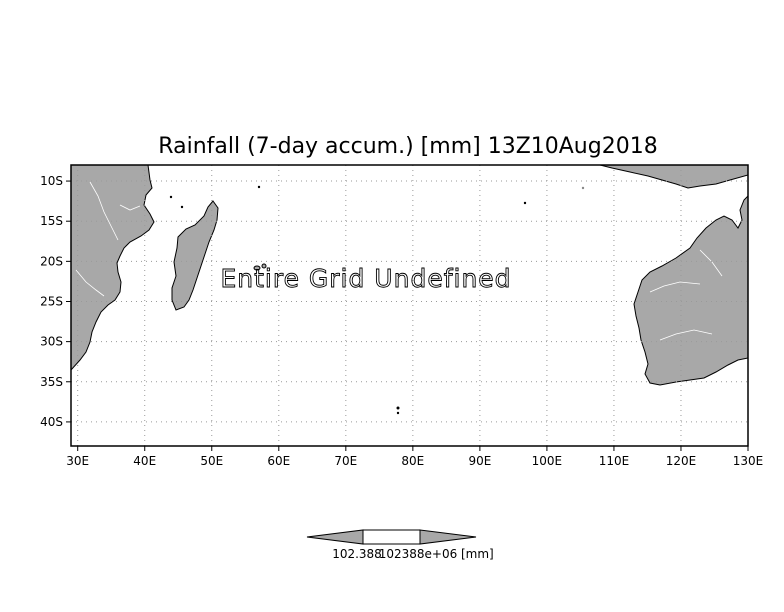 Image resolution: width=784 pixels, height=612 pixels. Describe the element at coordinates (51, 181) in the screenshot. I see `y-tick-label: 10S` at that location.